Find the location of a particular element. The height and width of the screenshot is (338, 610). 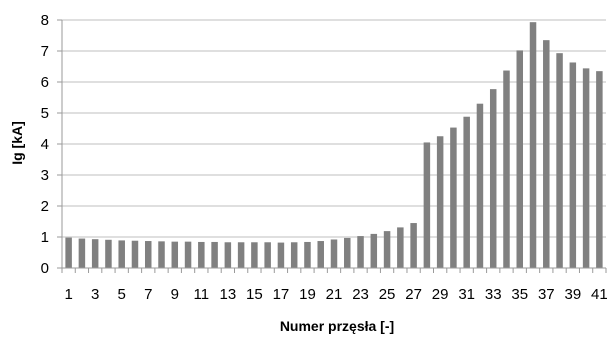

x-tick-label: 5 is located at coordinates (122, 294).